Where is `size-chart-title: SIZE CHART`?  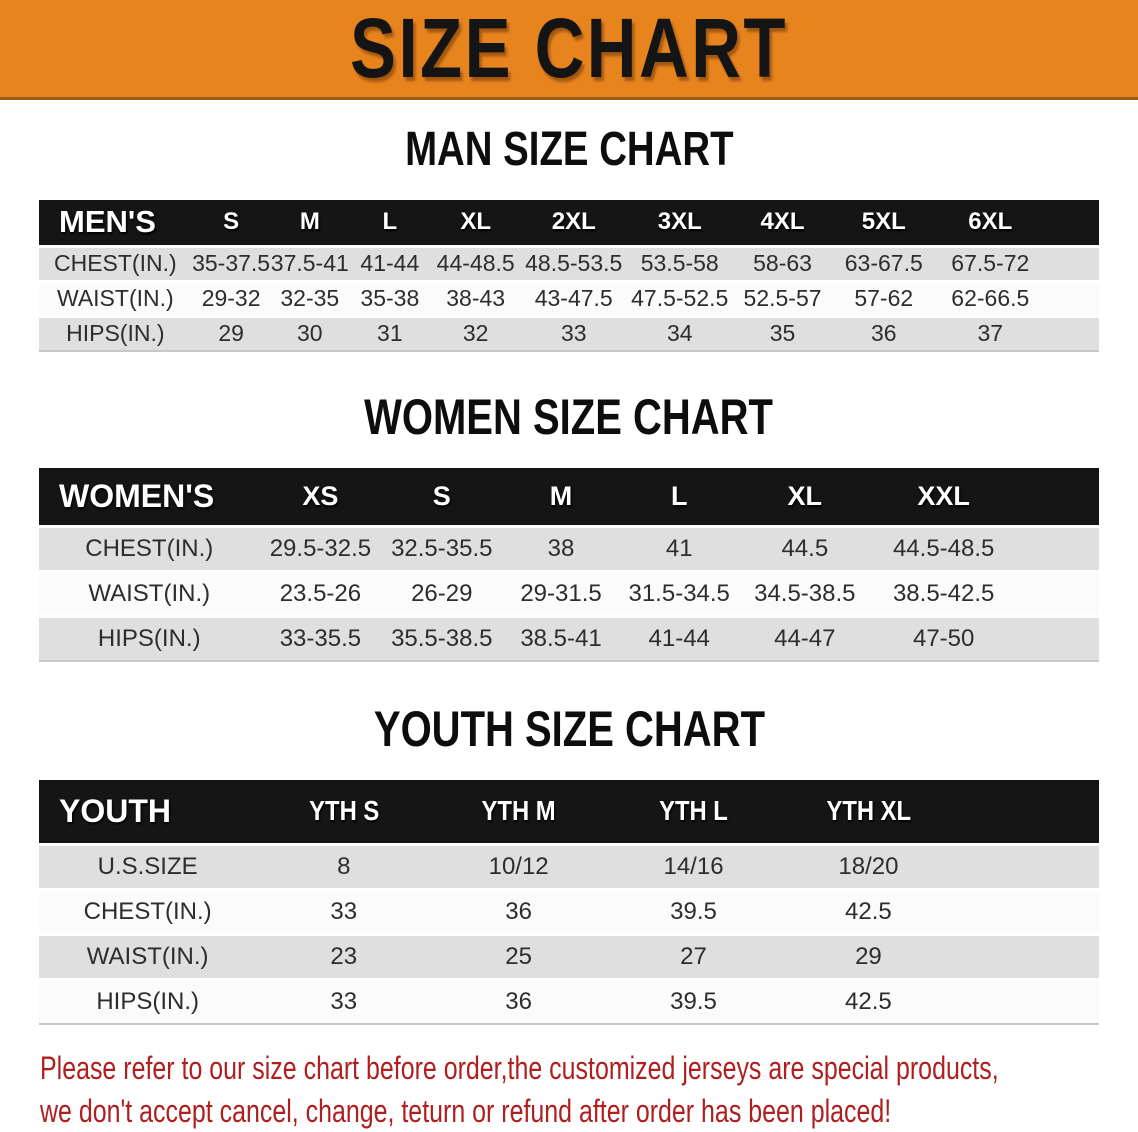
size-chart-title: SIZE CHART is located at coordinates (569, 48).